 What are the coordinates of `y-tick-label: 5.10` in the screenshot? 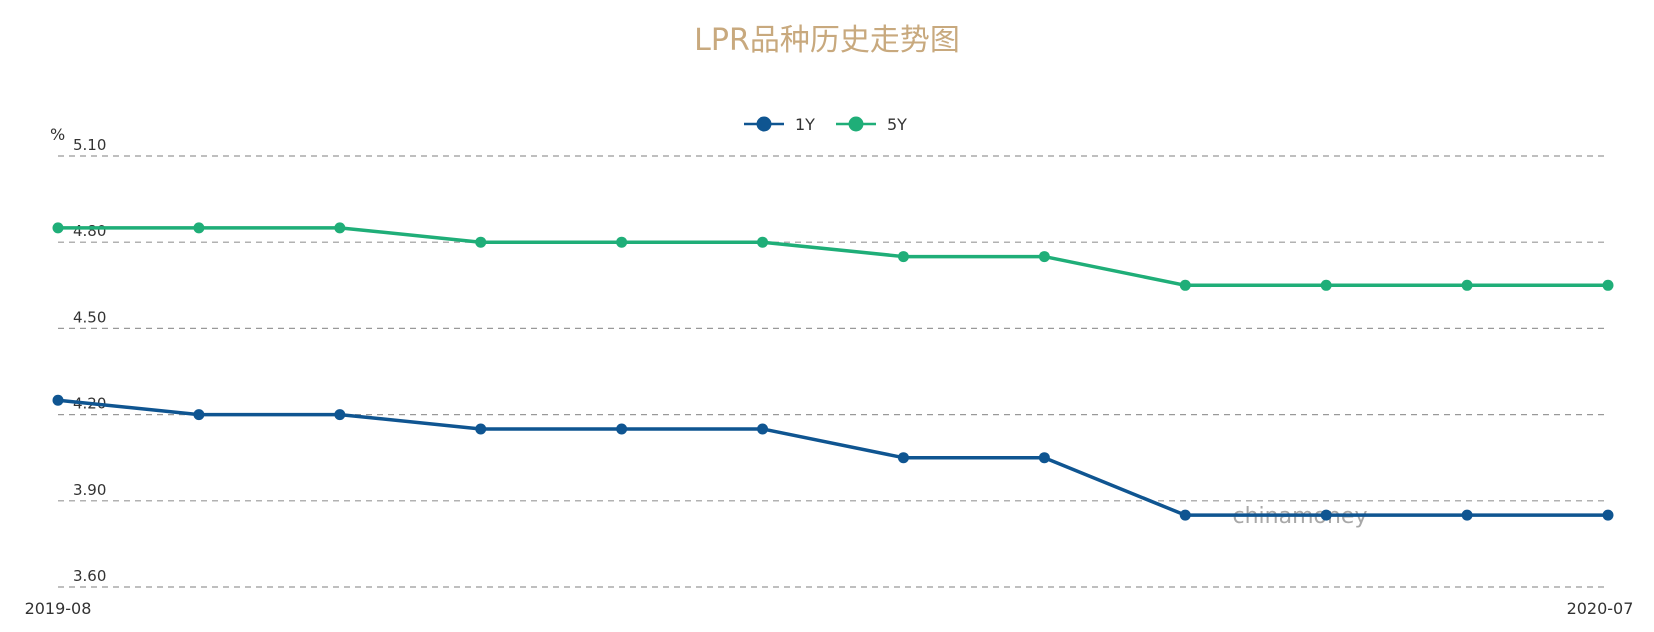 It's located at (89, 145).